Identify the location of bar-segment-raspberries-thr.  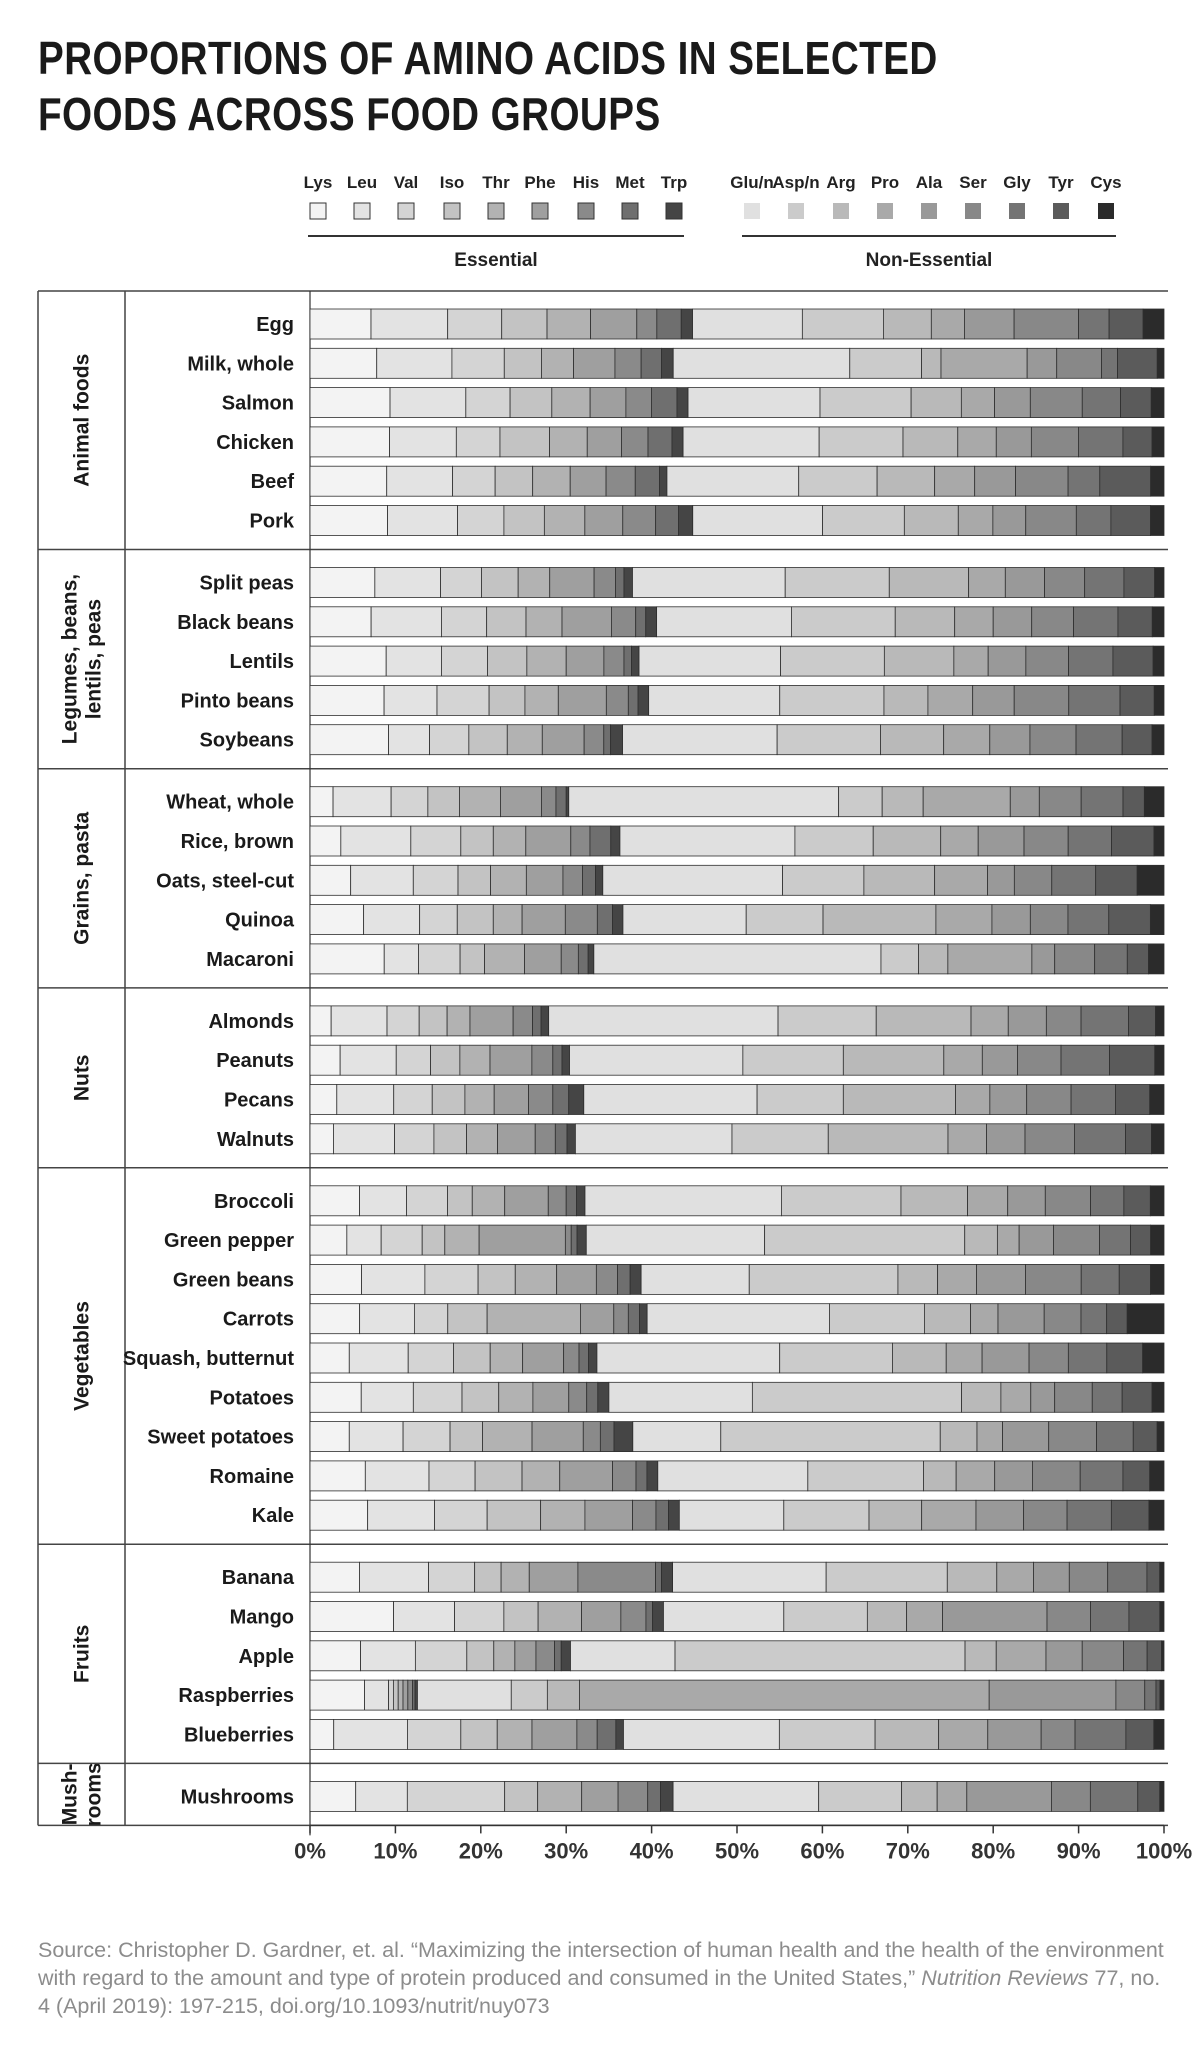
(400, 1695).